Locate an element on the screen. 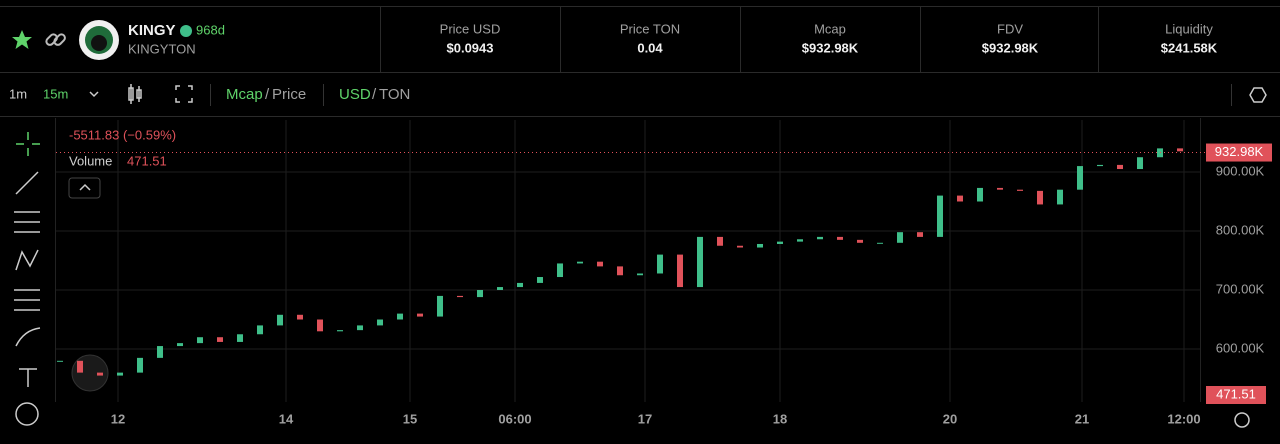 The height and width of the screenshot is (444, 1280). price-tag is located at coordinates (1239, 152).